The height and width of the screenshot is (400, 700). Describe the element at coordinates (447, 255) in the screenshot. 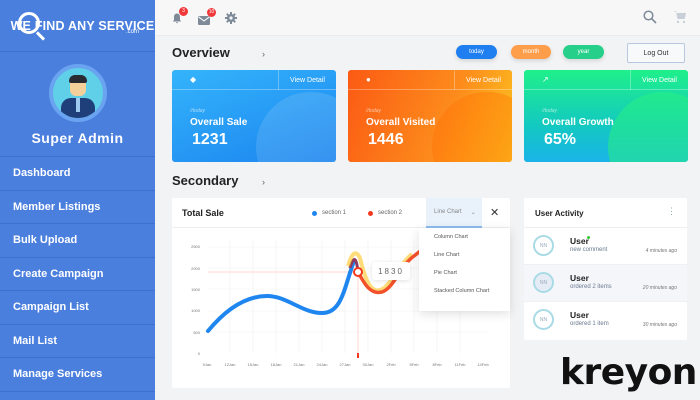

I see `option-line-chart: Line Chart` at that location.